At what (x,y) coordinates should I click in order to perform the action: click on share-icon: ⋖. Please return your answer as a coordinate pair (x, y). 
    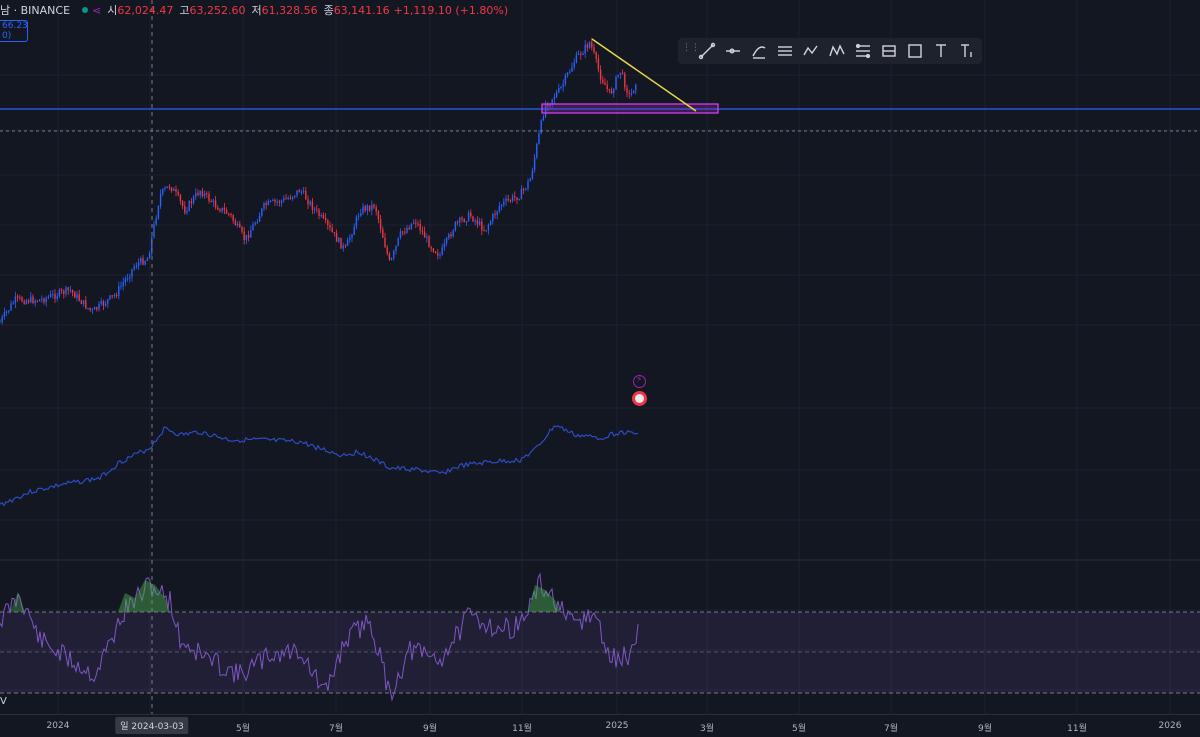
    Looking at the image, I should click on (97, 10).